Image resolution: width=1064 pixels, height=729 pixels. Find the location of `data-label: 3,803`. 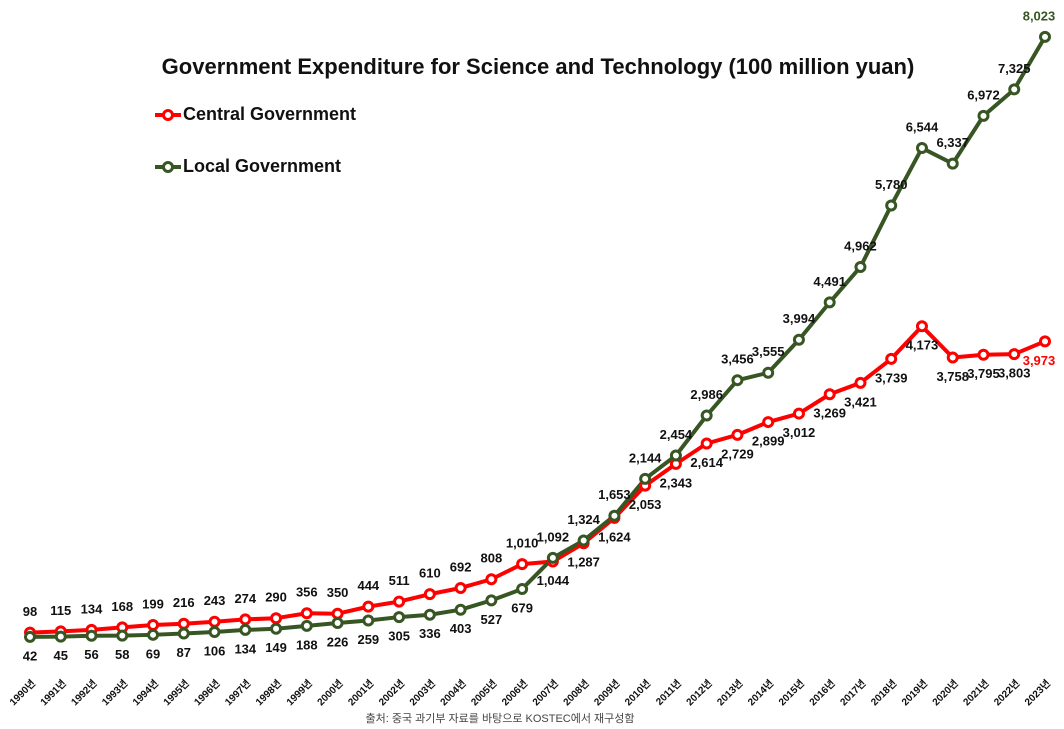

data-label: 3,803 is located at coordinates (1014, 373).